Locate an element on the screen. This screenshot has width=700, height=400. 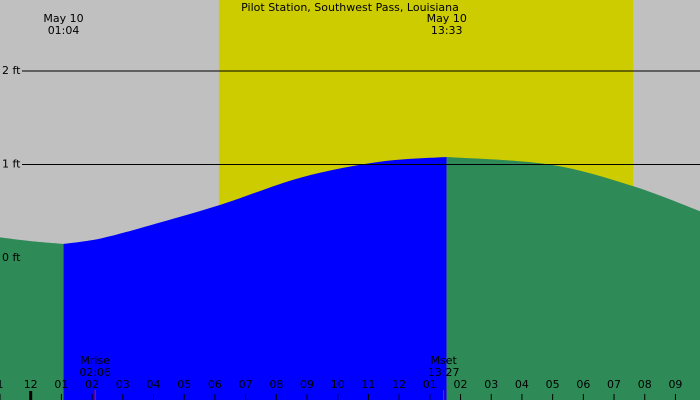
moon-label: Mrise is located at coordinates (95, 360).